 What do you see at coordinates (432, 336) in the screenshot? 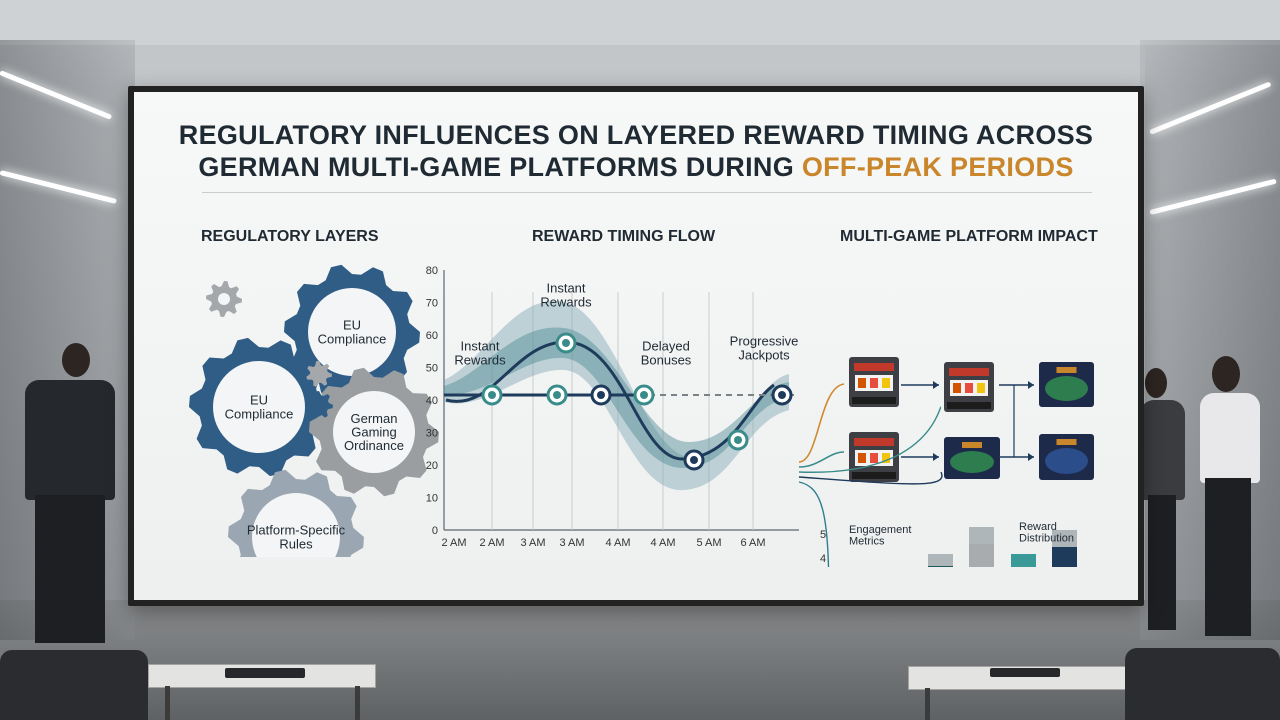
I see `flow-y-tick: 60` at bounding box center [432, 336].